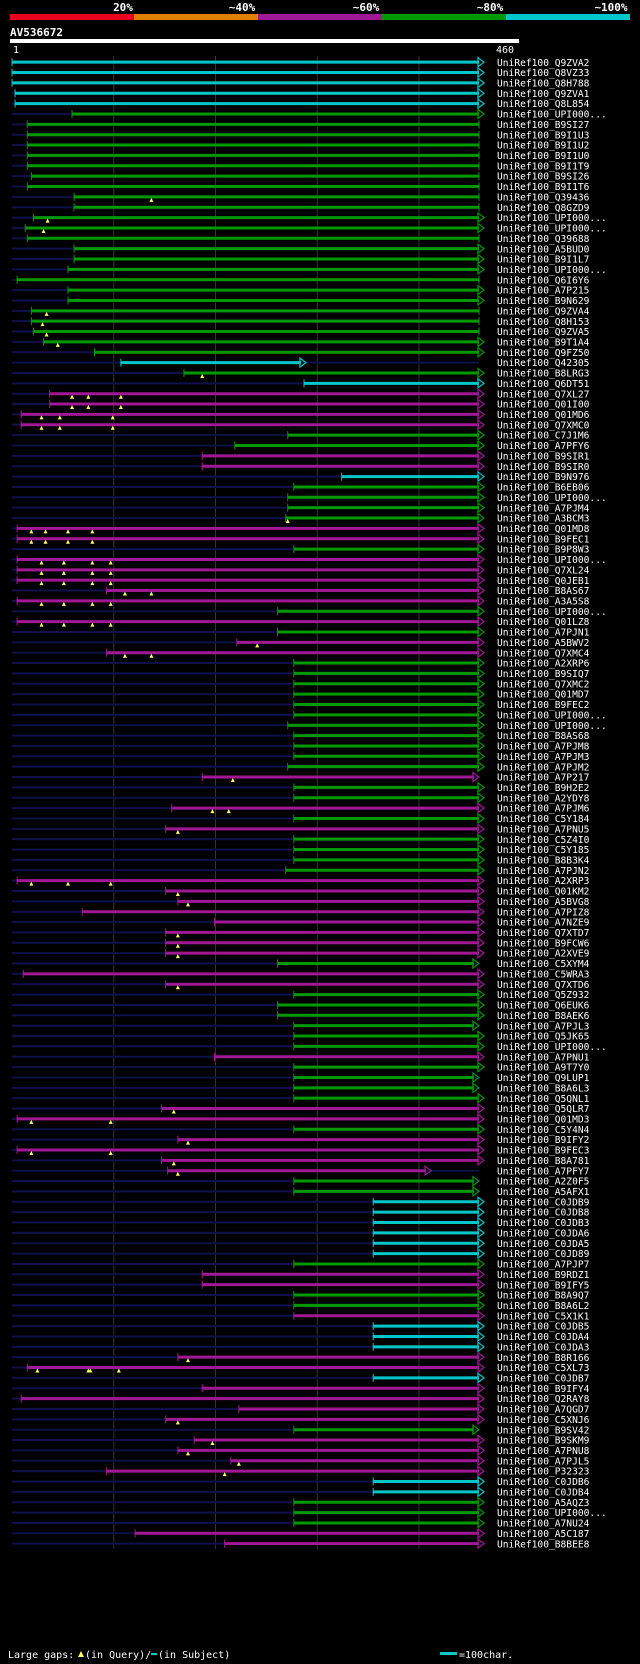  What do you see at coordinates (301, 590) in the screenshot?
I see `hit-row: UniRef100_B8AS67` at bounding box center [301, 590].